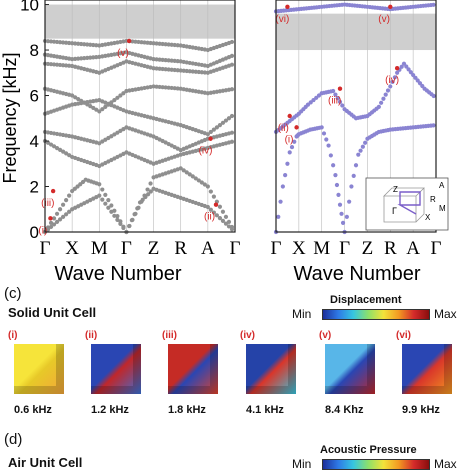 The width and height of the screenshot is (474, 474). Describe the element at coordinates (384, 19) in the screenshot. I see `mode-marker-label: (v)` at that location.